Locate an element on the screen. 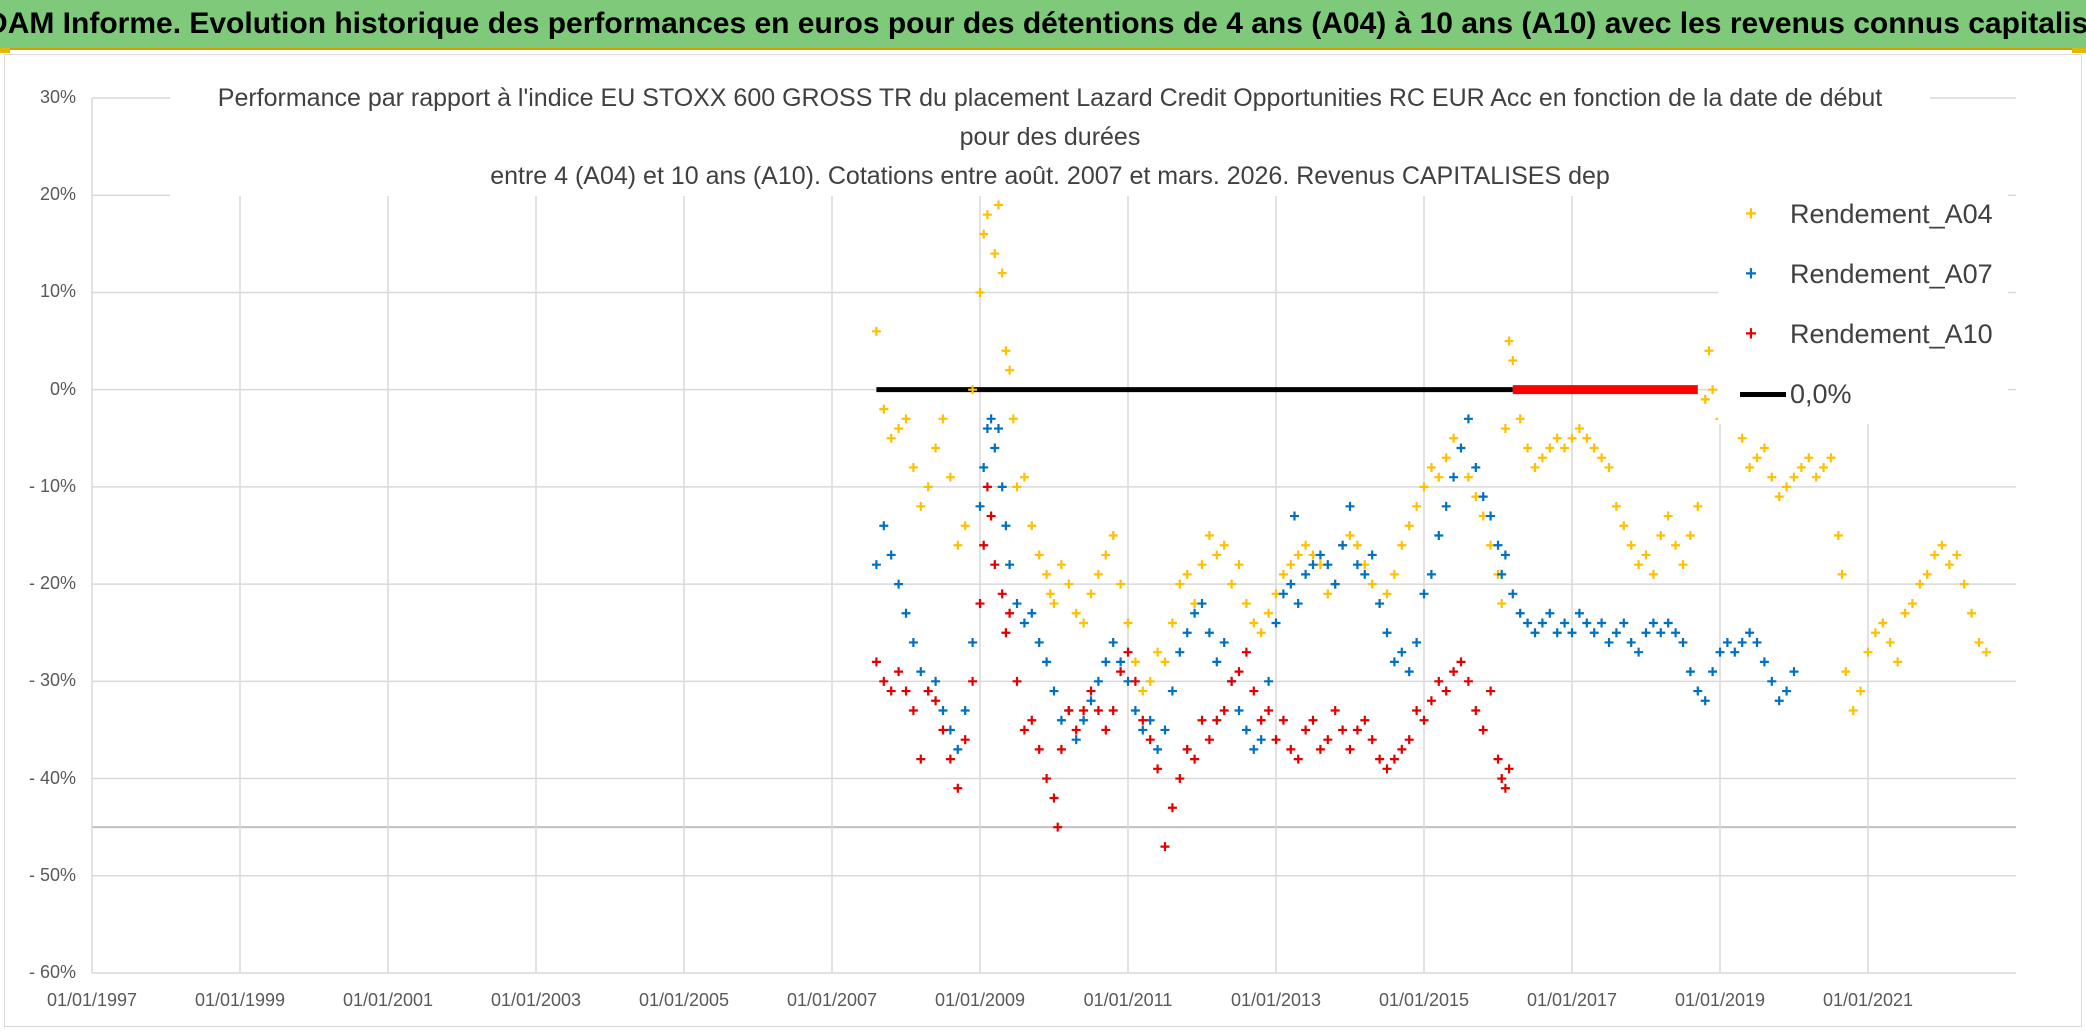 The image size is (2086, 1031). legend-marker-a07: + is located at coordinates (1751, 274).